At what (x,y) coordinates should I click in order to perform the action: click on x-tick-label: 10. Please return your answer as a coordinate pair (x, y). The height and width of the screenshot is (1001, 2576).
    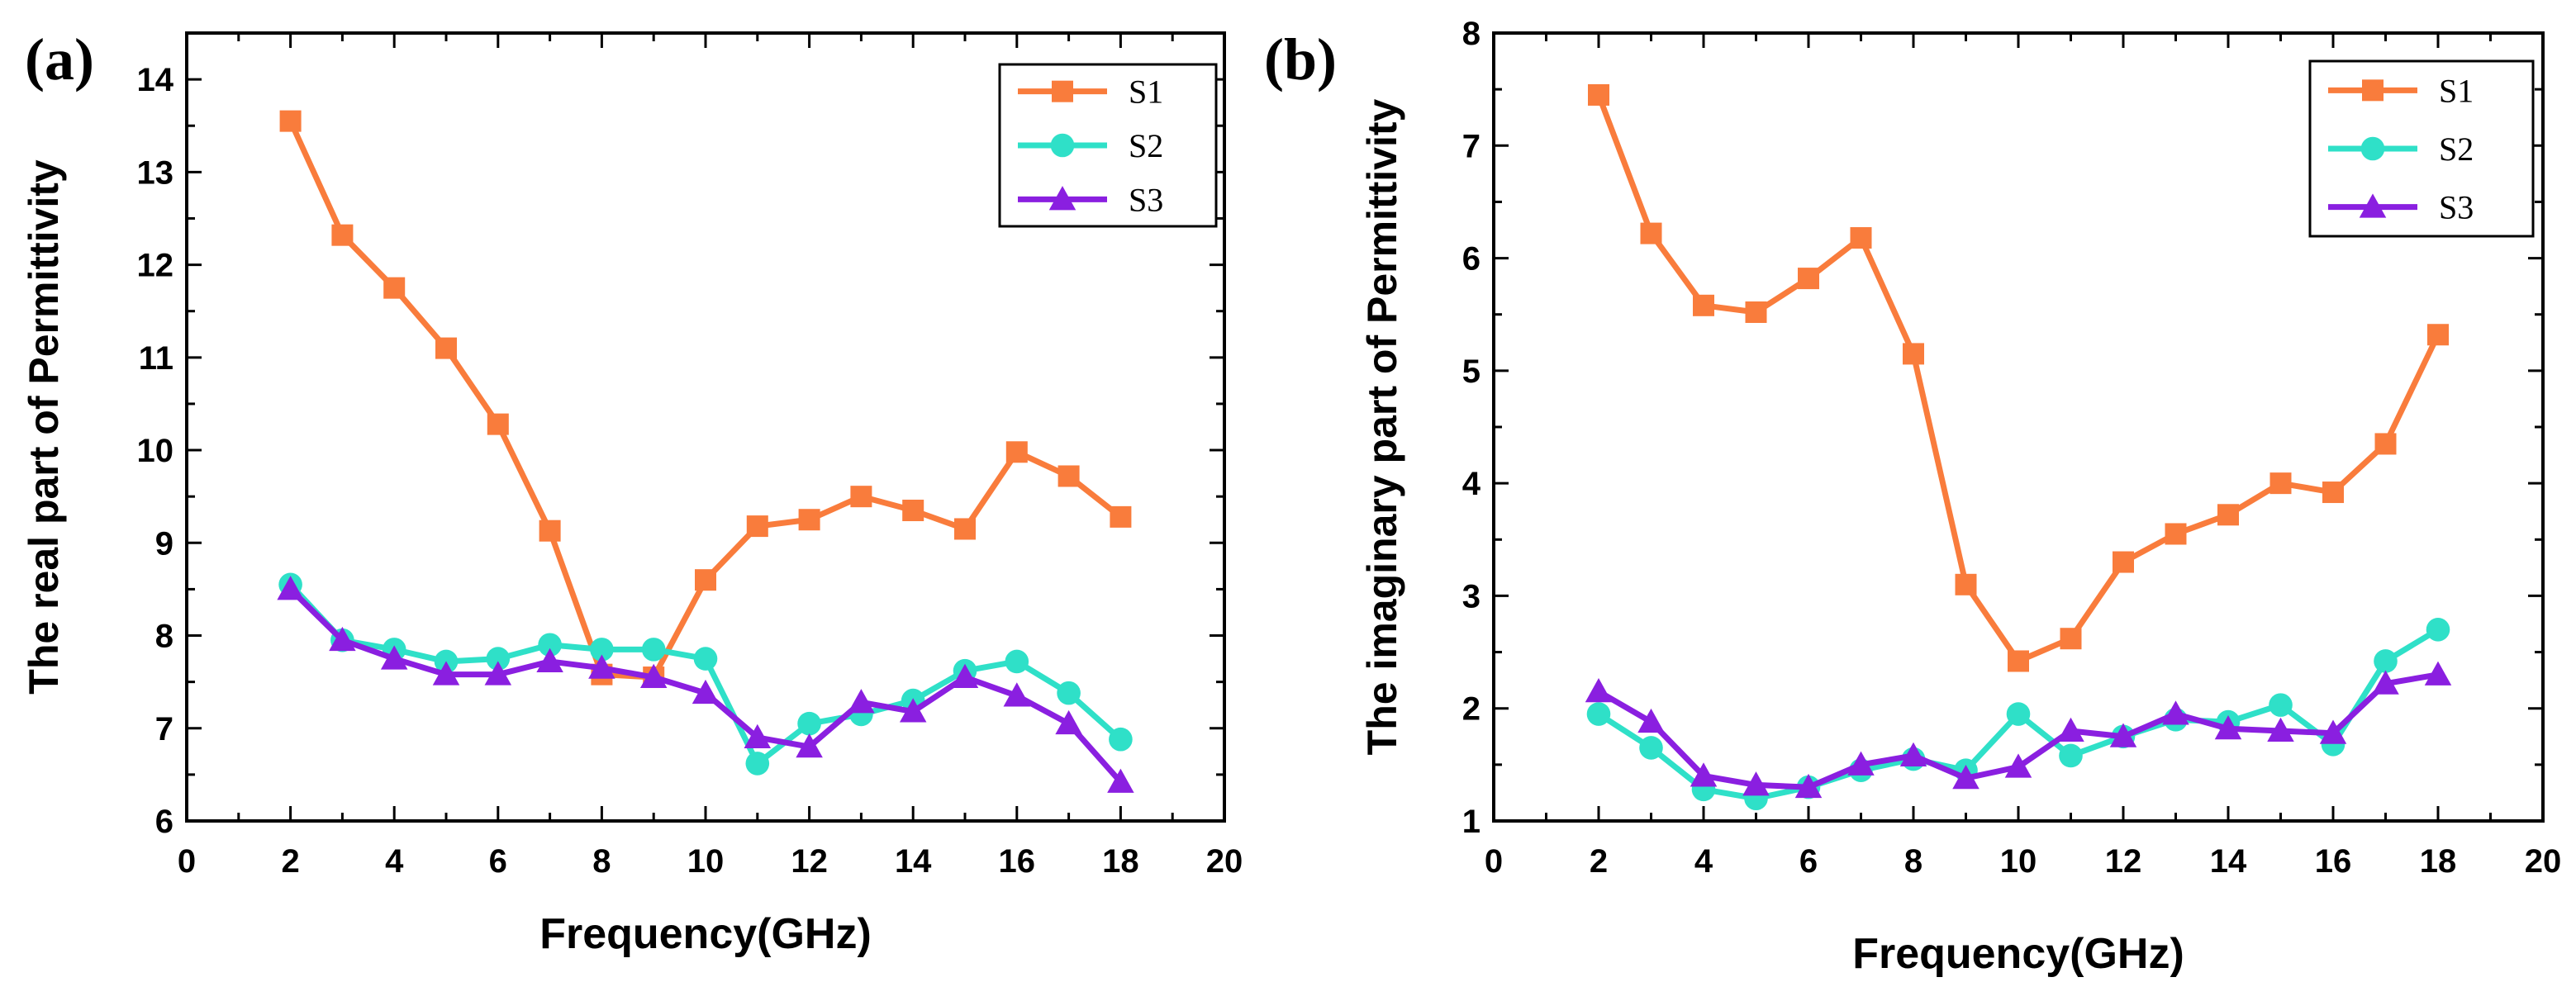
    Looking at the image, I should click on (706, 862).